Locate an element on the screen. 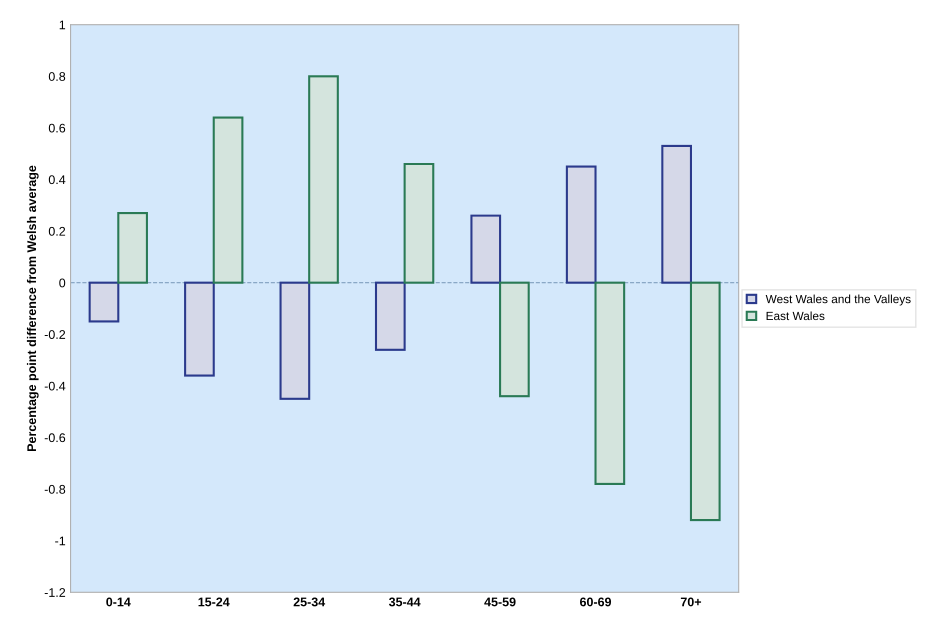 The width and height of the screenshot is (941, 617). x-tick-label: 45-59 is located at coordinates (500, 602).